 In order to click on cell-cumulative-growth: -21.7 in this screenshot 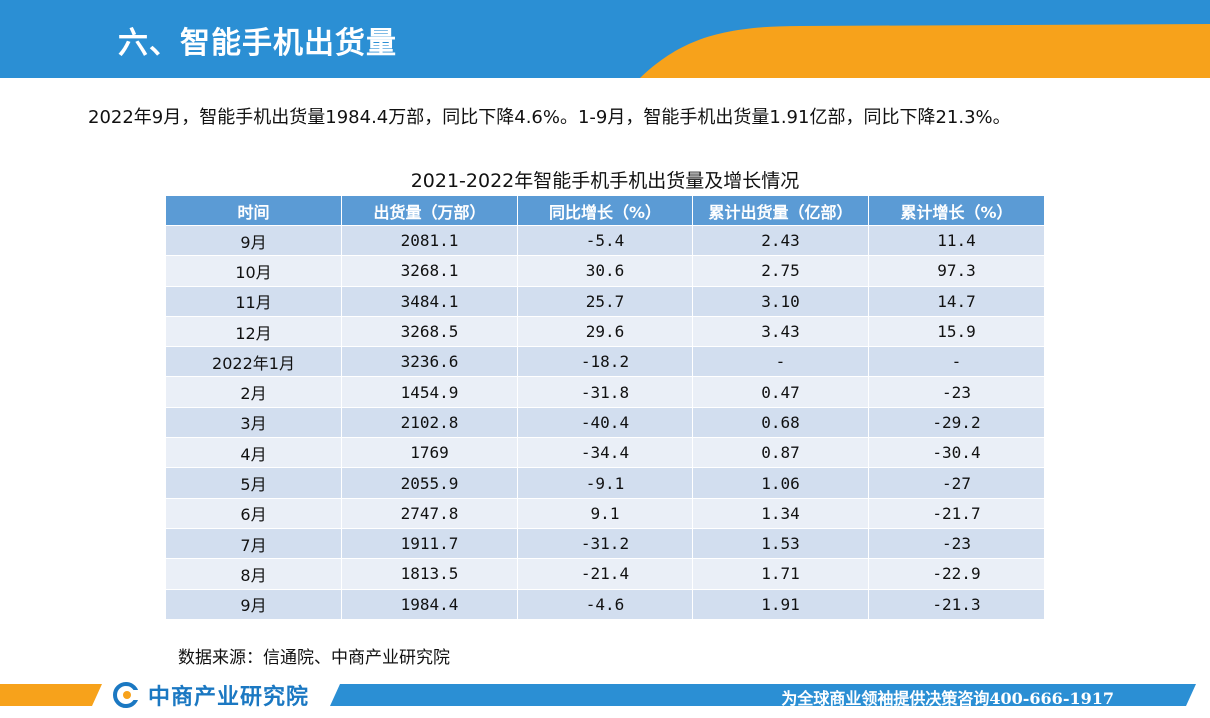, I will do `click(956, 512)`.